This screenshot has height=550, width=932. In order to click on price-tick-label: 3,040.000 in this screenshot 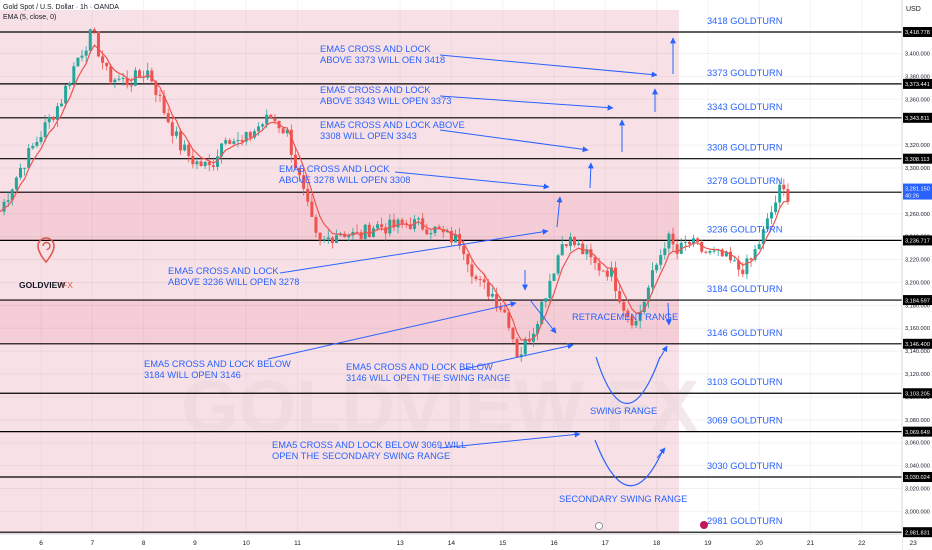, I will do `click(917, 467)`.